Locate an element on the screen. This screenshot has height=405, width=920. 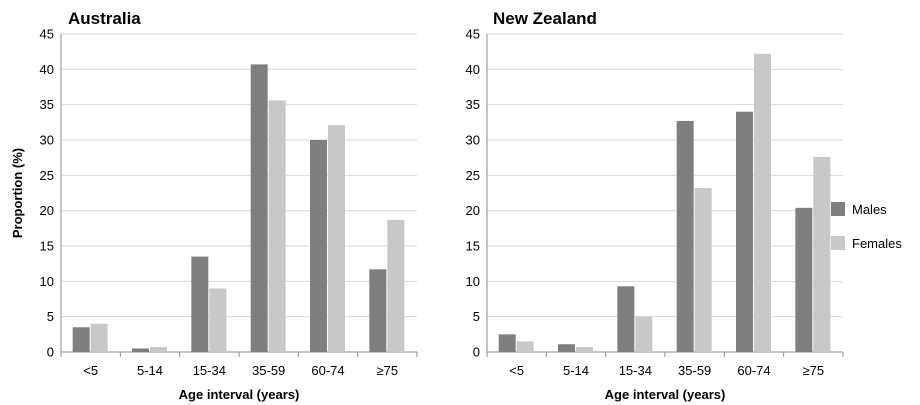
new-zealand-title: New Zealand is located at coordinates (545, 18).